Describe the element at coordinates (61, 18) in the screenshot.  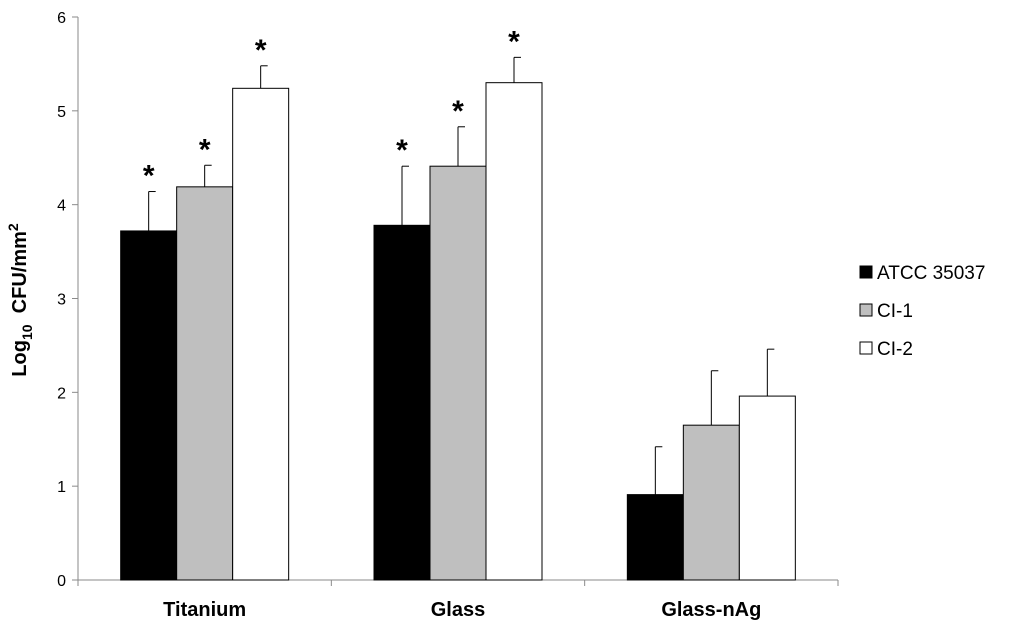
I see `y-tick-label: 6` at that location.